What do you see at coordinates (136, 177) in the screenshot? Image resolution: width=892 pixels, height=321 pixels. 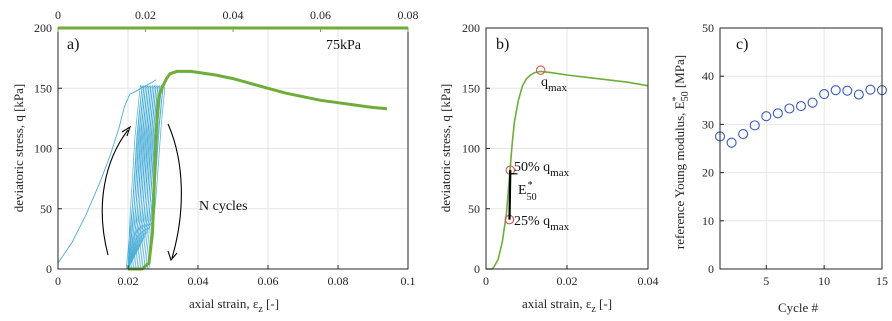 I see `cycle-loop-line` at bounding box center [136, 177].